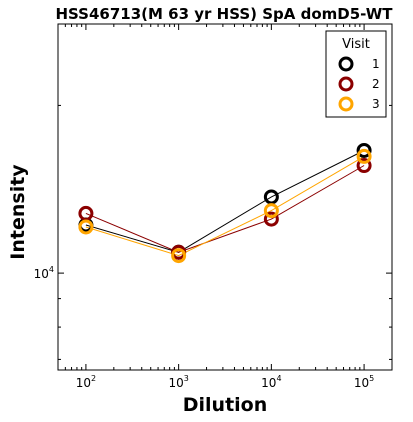 The height and width of the screenshot is (422, 413). Describe the element at coordinates (44, 273) in the screenshot. I see `y-tick-label: 104` at that location.